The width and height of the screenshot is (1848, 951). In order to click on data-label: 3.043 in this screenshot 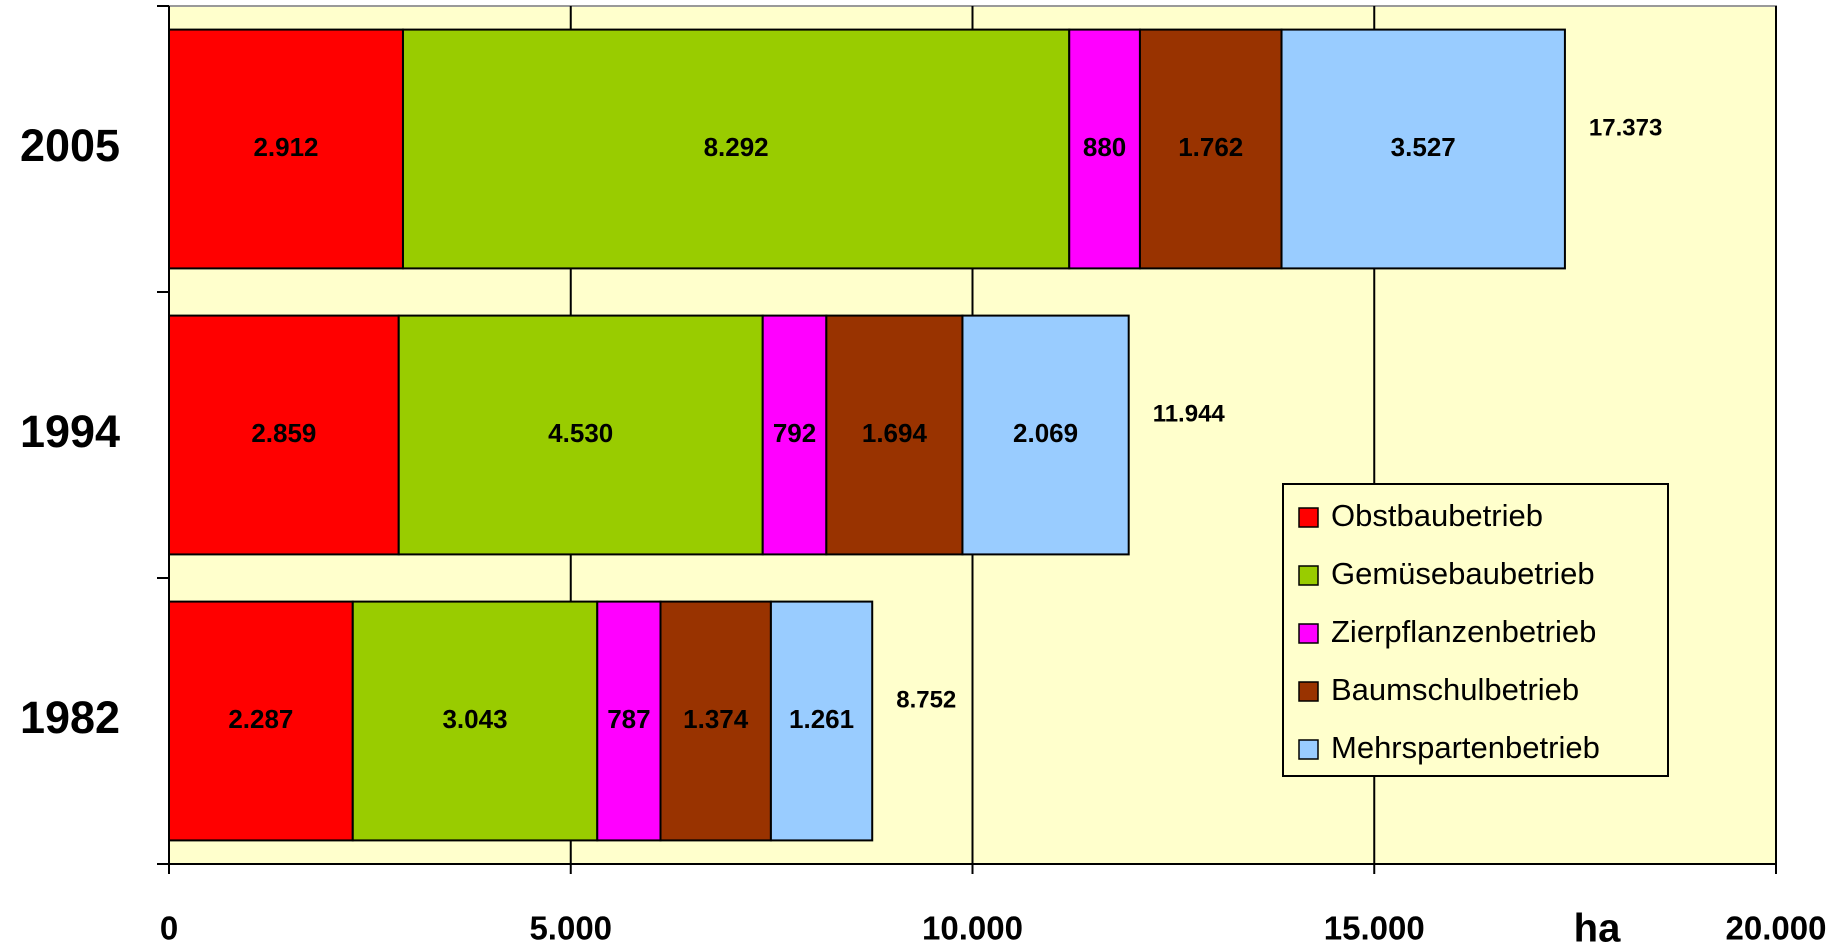, I will do `click(474, 719)`.